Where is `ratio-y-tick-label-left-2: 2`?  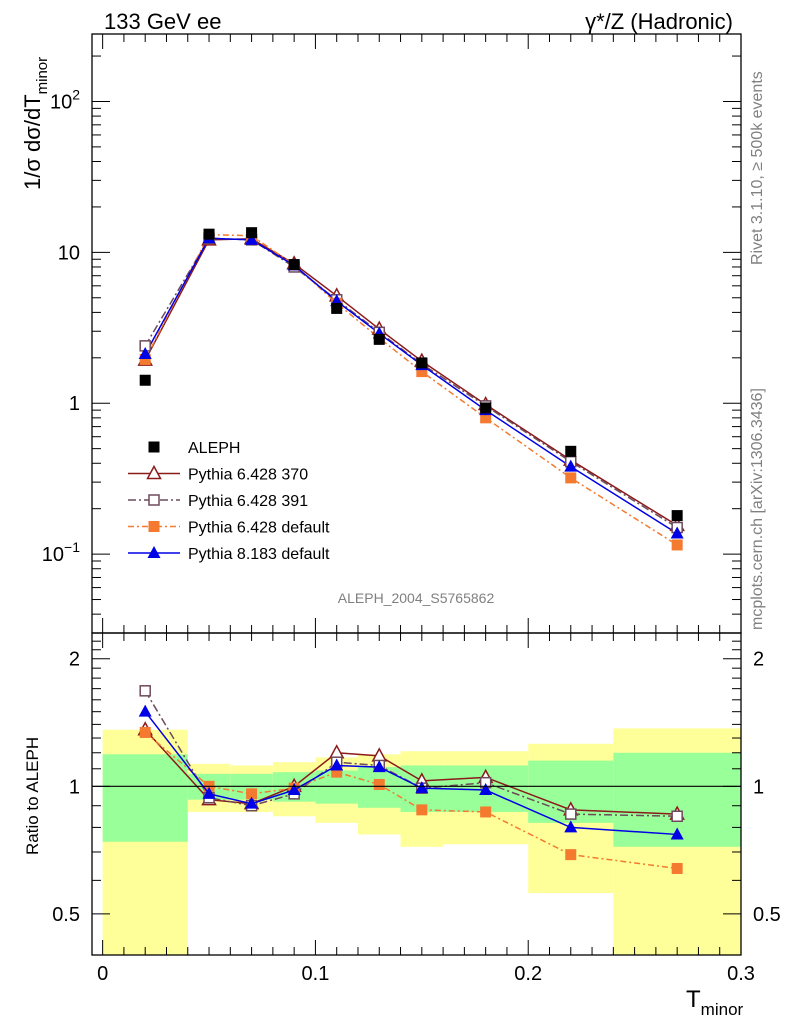
ratio-y-tick-label-left-2: 2 is located at coordinates (74, 660).